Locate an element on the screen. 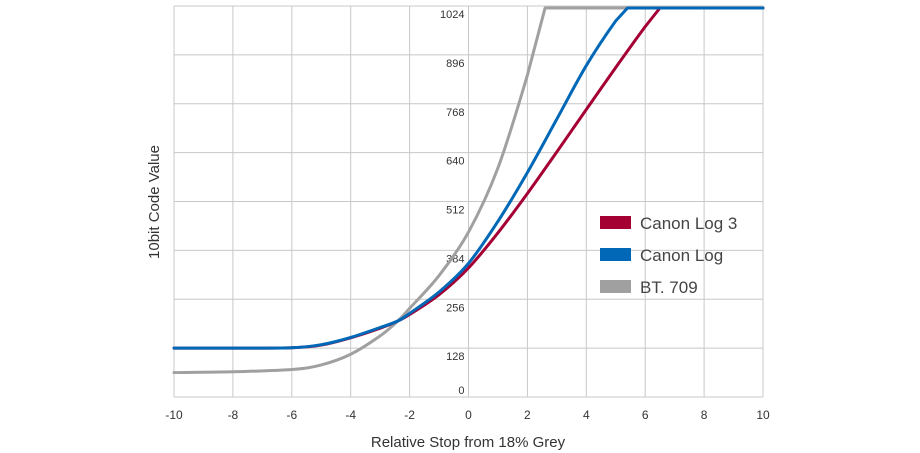 This screenshot has width=920, height=453. x-tick-labels: -10 -8 -6 -4 -2 0 2 4 6 8 10 is located at coordinates (467, 415).